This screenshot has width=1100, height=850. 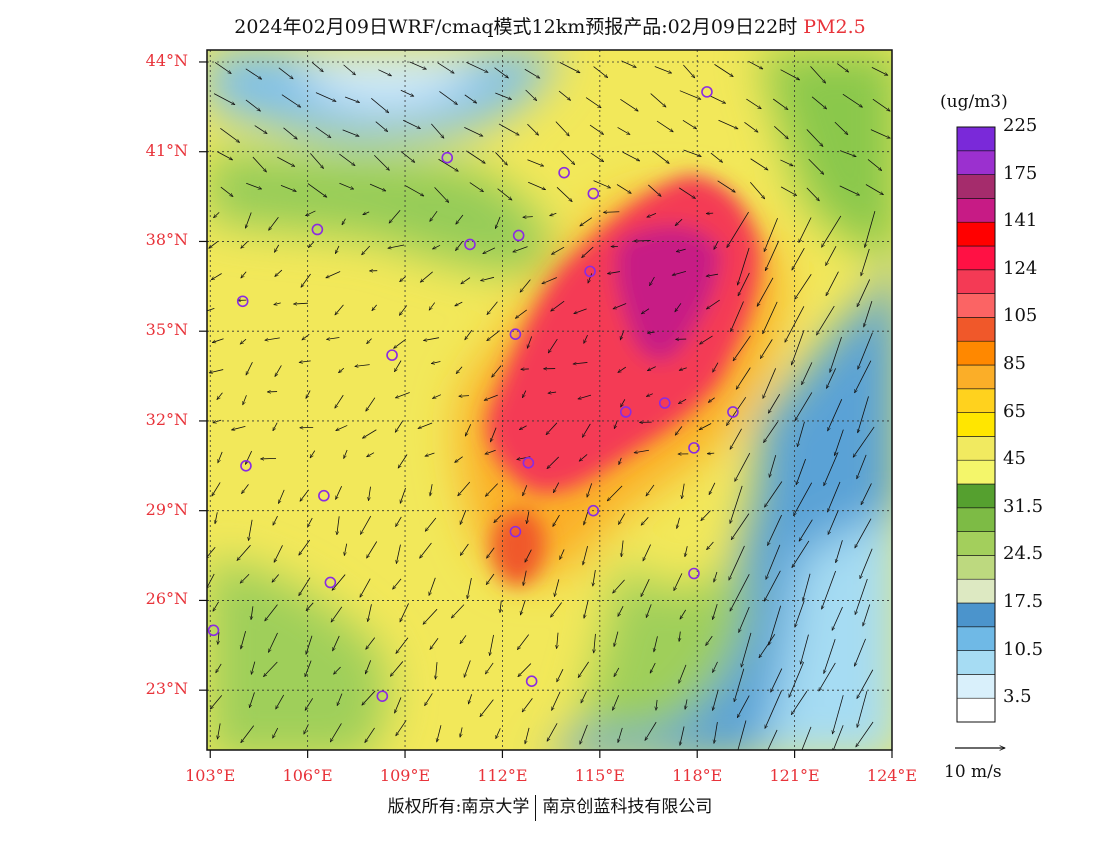 What do you see at coordinates (976, 424) in the screenshot?
I see `colorbar-frame` at bounding box center [976, 424].